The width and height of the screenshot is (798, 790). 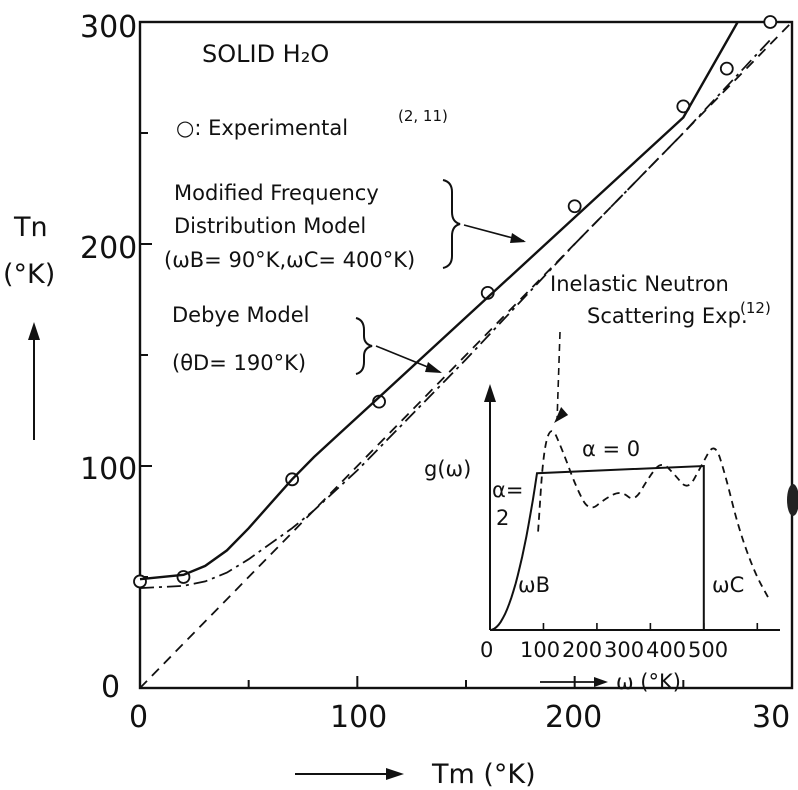 I want to click on inset-x-tick: 500, so click(x=708, y=650).